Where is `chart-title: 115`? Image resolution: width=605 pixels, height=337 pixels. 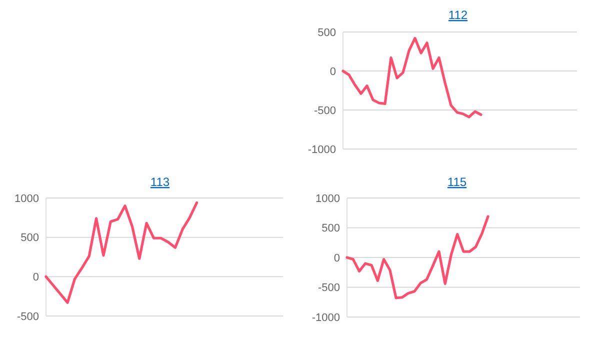
chart-title: 115 is located at coordinates (457, 182).